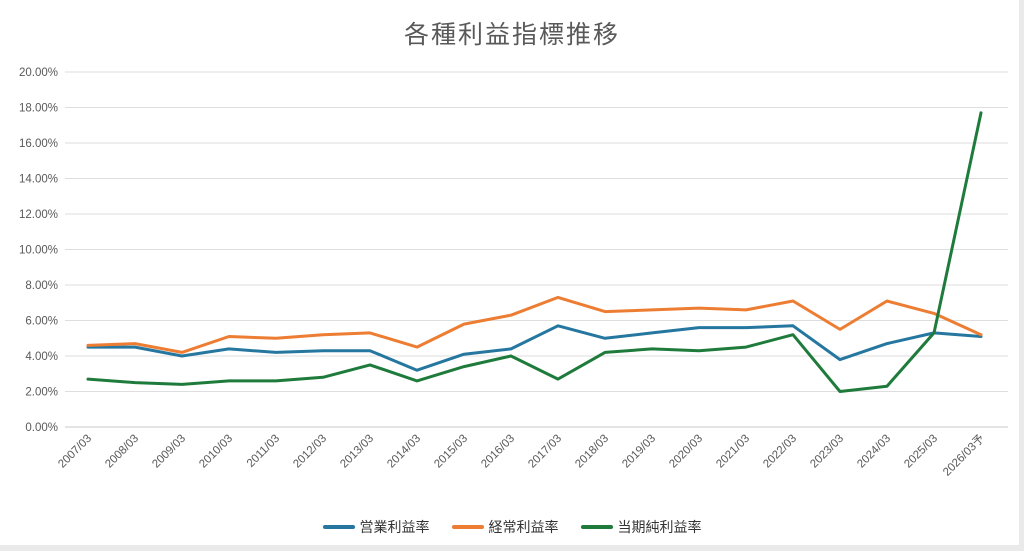  Describe the element at coordinates (921, 452) in the screenshot. I see `x-tick-label: 2025/03` at that location.